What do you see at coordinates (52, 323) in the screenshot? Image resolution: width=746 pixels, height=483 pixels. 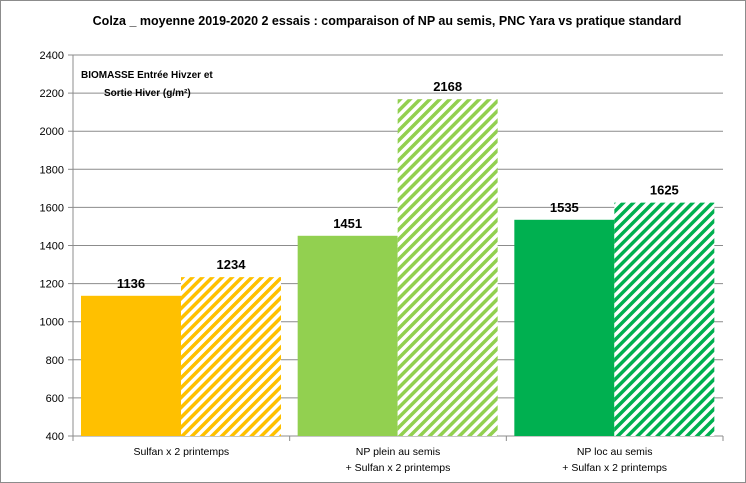 I see `y-tick-label: 1000` at bounding box center [52, 323].